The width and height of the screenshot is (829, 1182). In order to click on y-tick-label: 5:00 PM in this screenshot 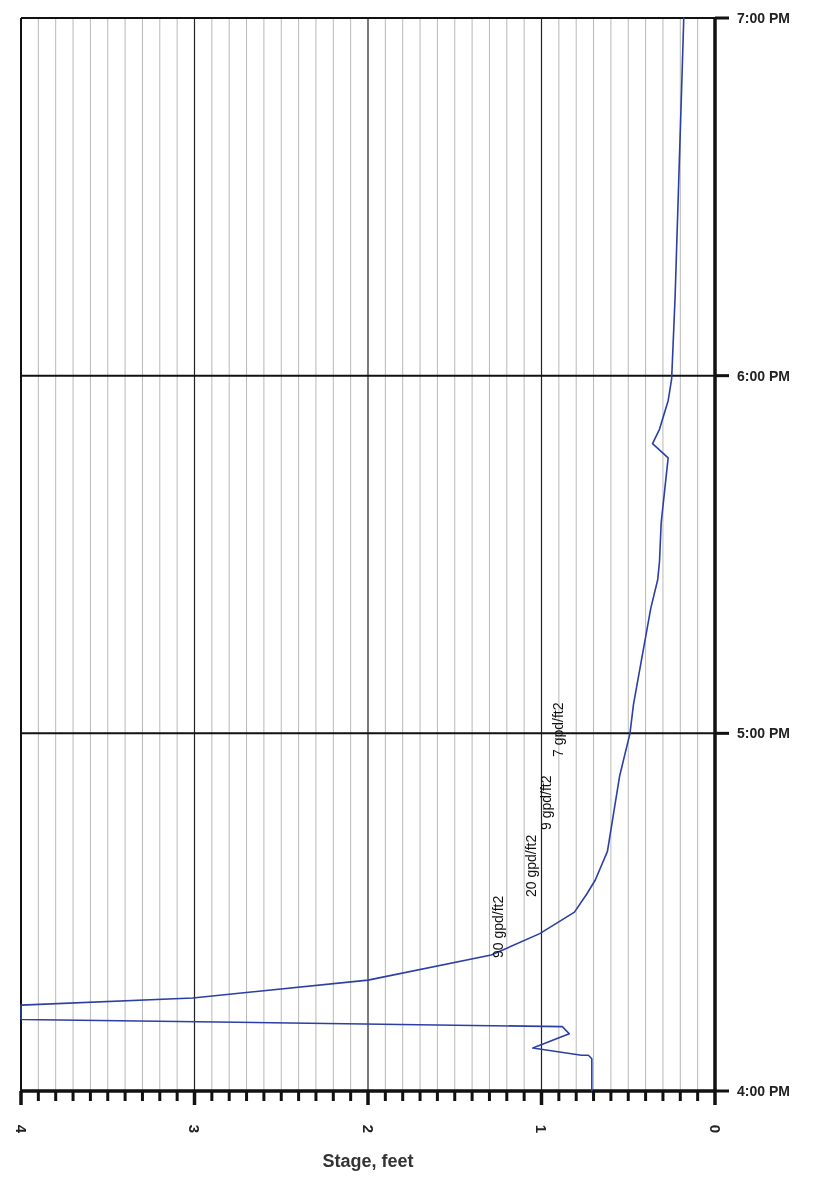, I will do `click(763, 733)`.